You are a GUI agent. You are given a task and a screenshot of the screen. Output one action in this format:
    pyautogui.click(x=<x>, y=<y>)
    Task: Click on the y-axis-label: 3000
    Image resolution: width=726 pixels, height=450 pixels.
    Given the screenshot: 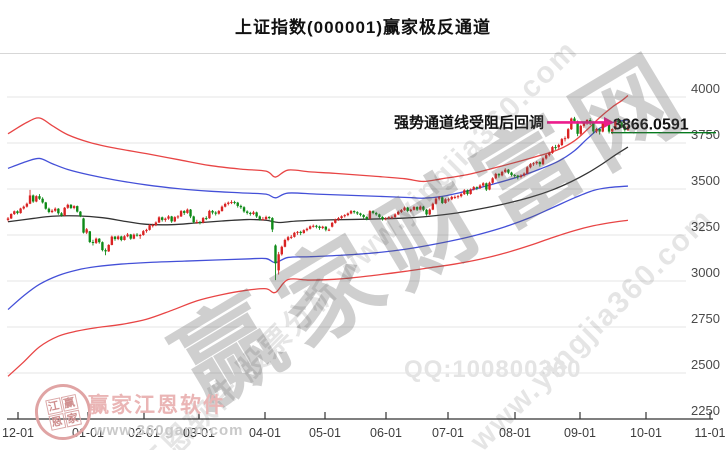 What is the action you would take?
    pyautogui.click(x=705, y=272)
    